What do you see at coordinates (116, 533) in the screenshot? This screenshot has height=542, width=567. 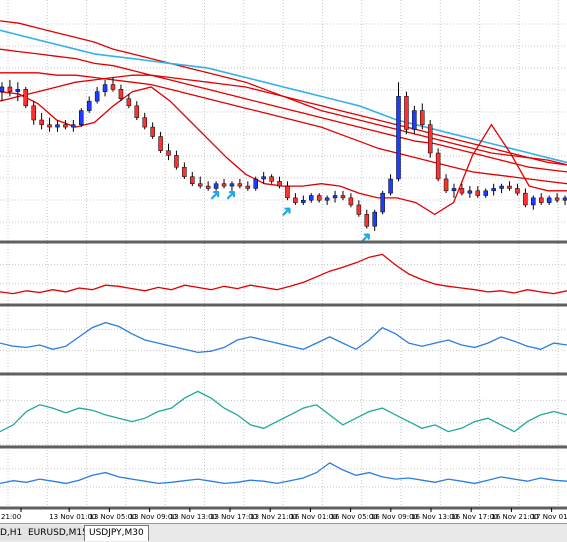 I see `tab-usdjpy-m30: USDJPY,M30` at bounding box center [116, 533].